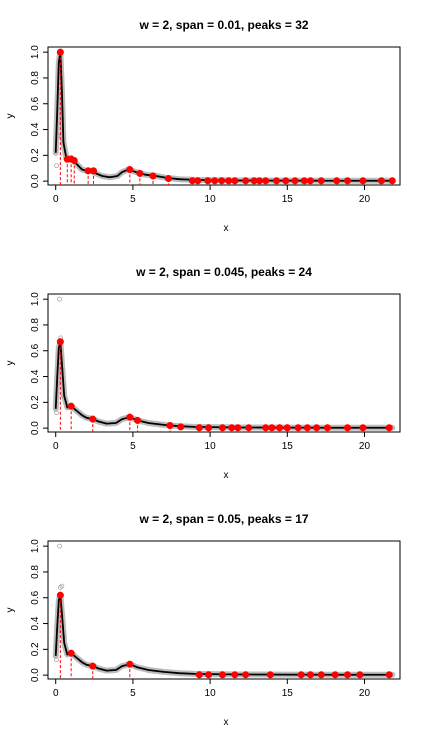 Image resolution: width=427 pixels, height=742 pixels. Describe the element at coordinates (35, 402) in the screenshot. I see `y-tick-label: 0.2` at that location.